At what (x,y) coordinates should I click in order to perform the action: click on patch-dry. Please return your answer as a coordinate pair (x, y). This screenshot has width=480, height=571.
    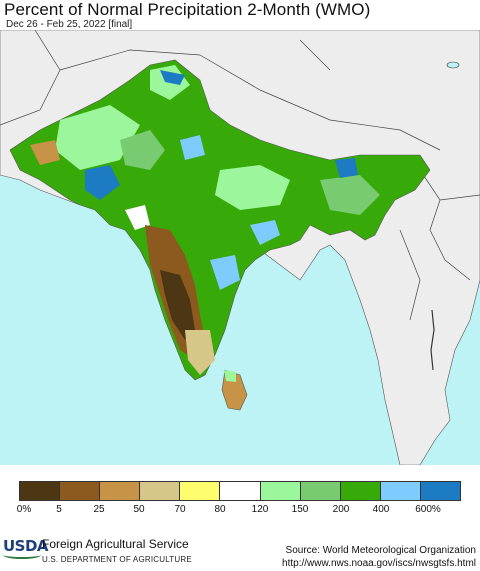
    Looking at the image, I should click on (45, 152).